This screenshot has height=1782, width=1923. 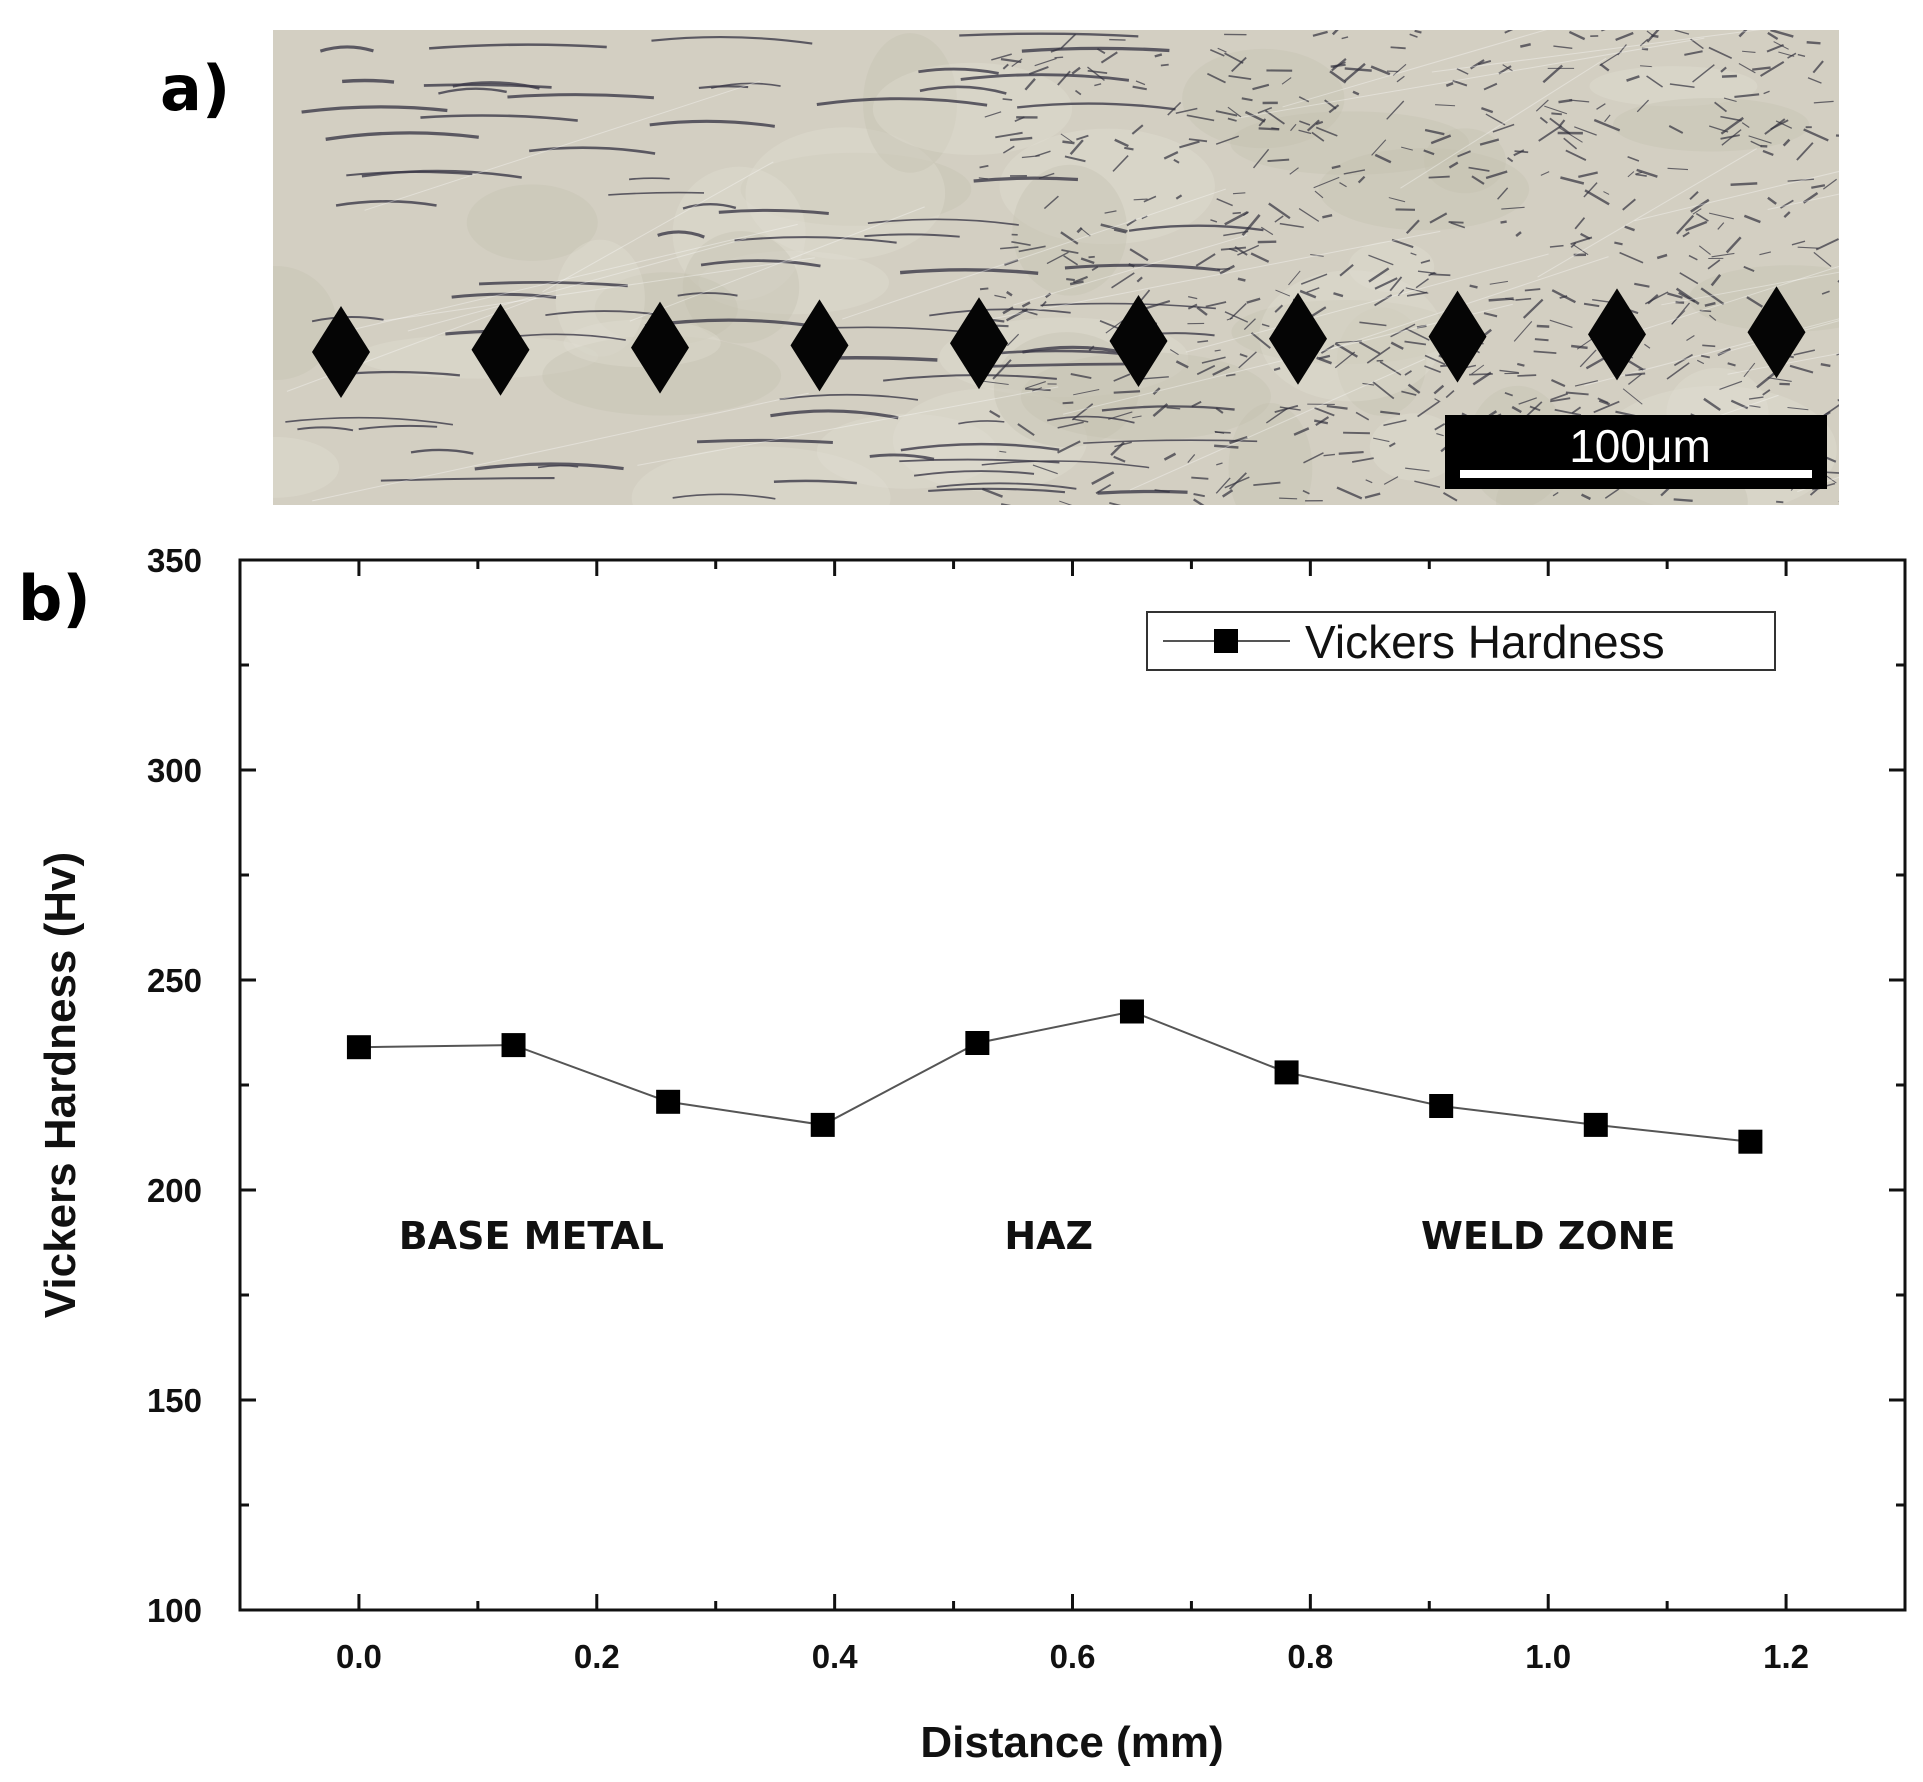 What do you see at coordinates (1640, 446) in the screenshot?
I see `scale-bar-label: 100μm` at bounding box center [1640, 446].